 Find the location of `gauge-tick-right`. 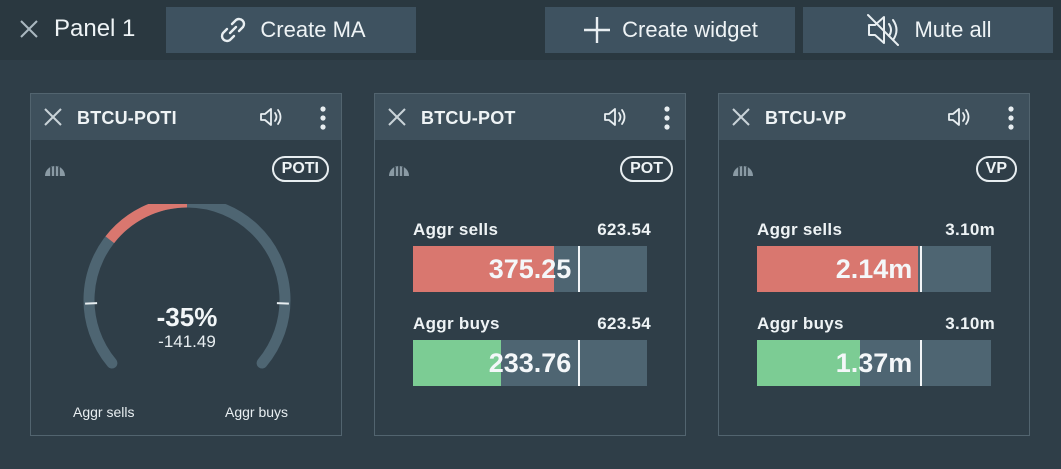

gauge-tick-right is located at coordinates (282, 303).